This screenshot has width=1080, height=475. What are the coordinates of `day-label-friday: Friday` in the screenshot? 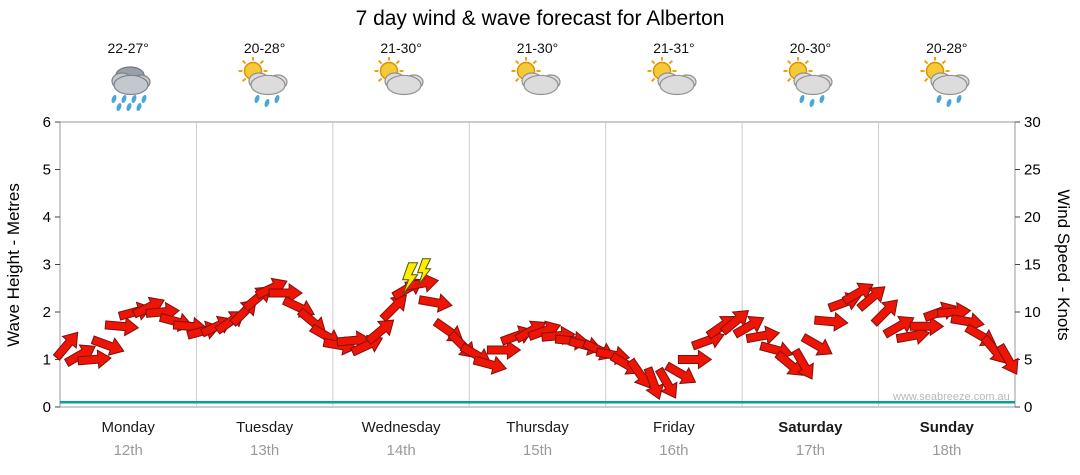 It's located at (674, 427).